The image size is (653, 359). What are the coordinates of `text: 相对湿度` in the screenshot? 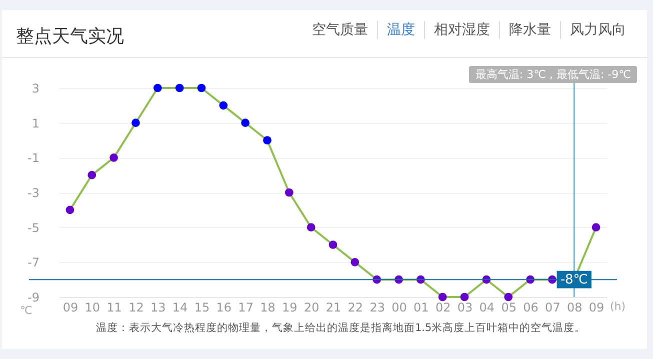 It's located at (461, 30).